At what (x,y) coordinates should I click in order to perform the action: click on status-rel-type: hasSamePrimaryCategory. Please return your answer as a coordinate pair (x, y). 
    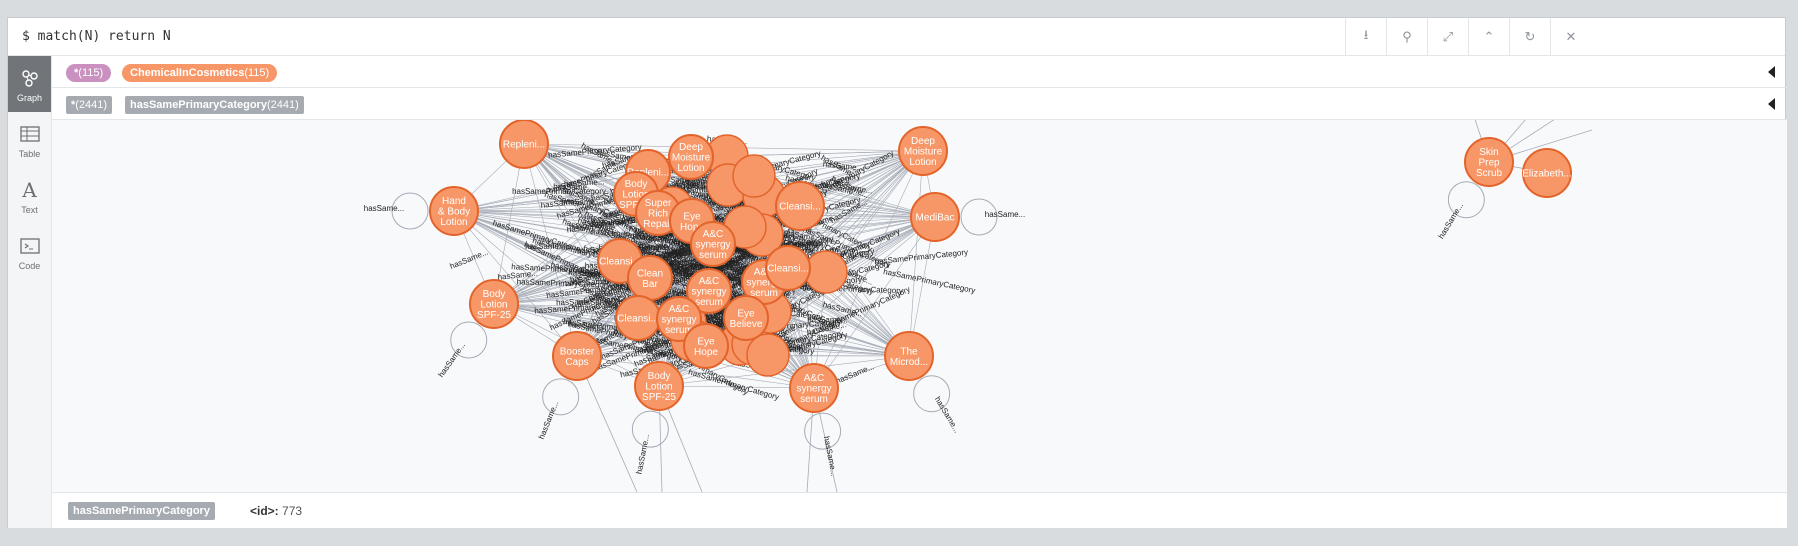
    Looking at the image, I should click on (141, 511).